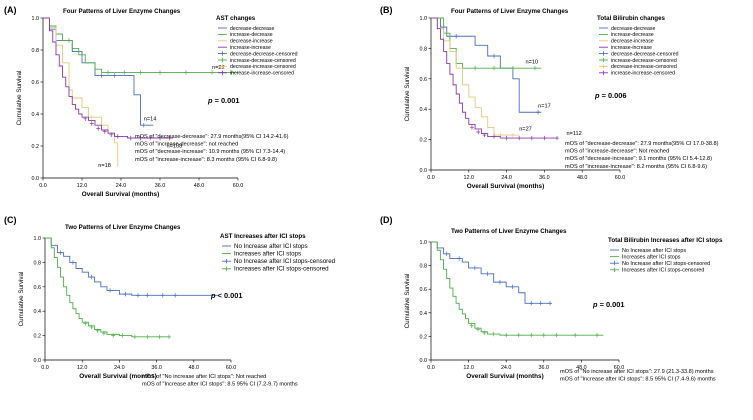 This screenshot has height=420, width=753. Describe the element at coordinates (631, 18) in the screenshot. I see `legend-title: Total Bilirubin changes` at that location.